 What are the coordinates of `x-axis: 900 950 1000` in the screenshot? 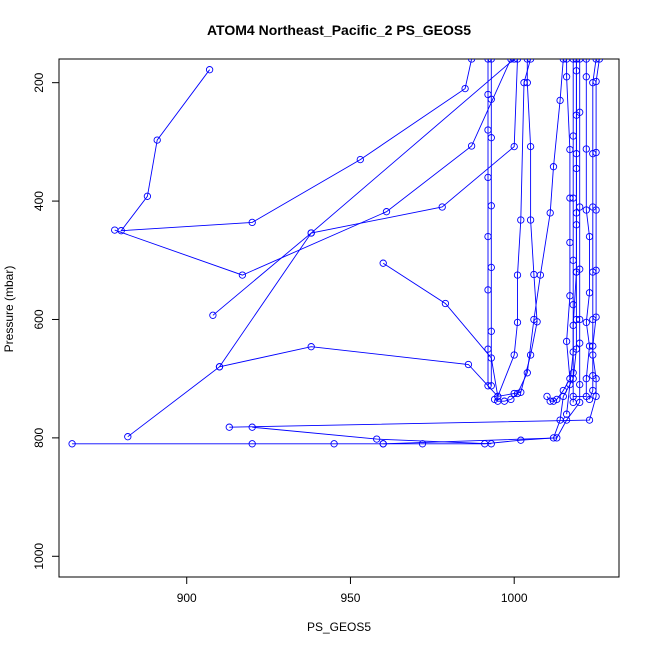 It's located at (352, 591).